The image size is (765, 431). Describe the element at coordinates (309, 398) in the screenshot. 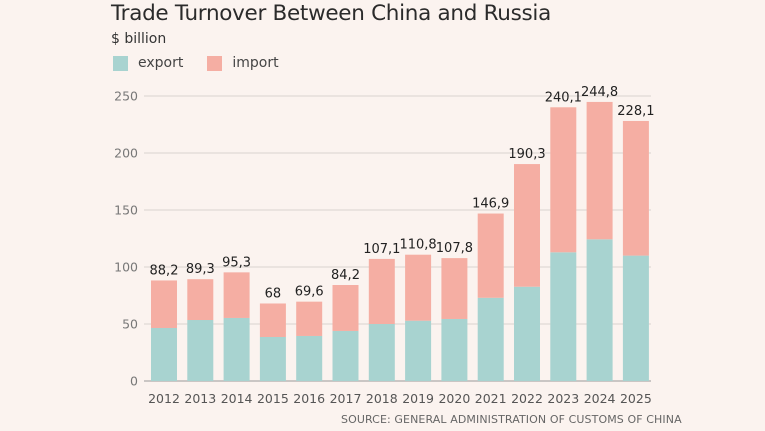

I see `x-tick-label: 2016` at that location.